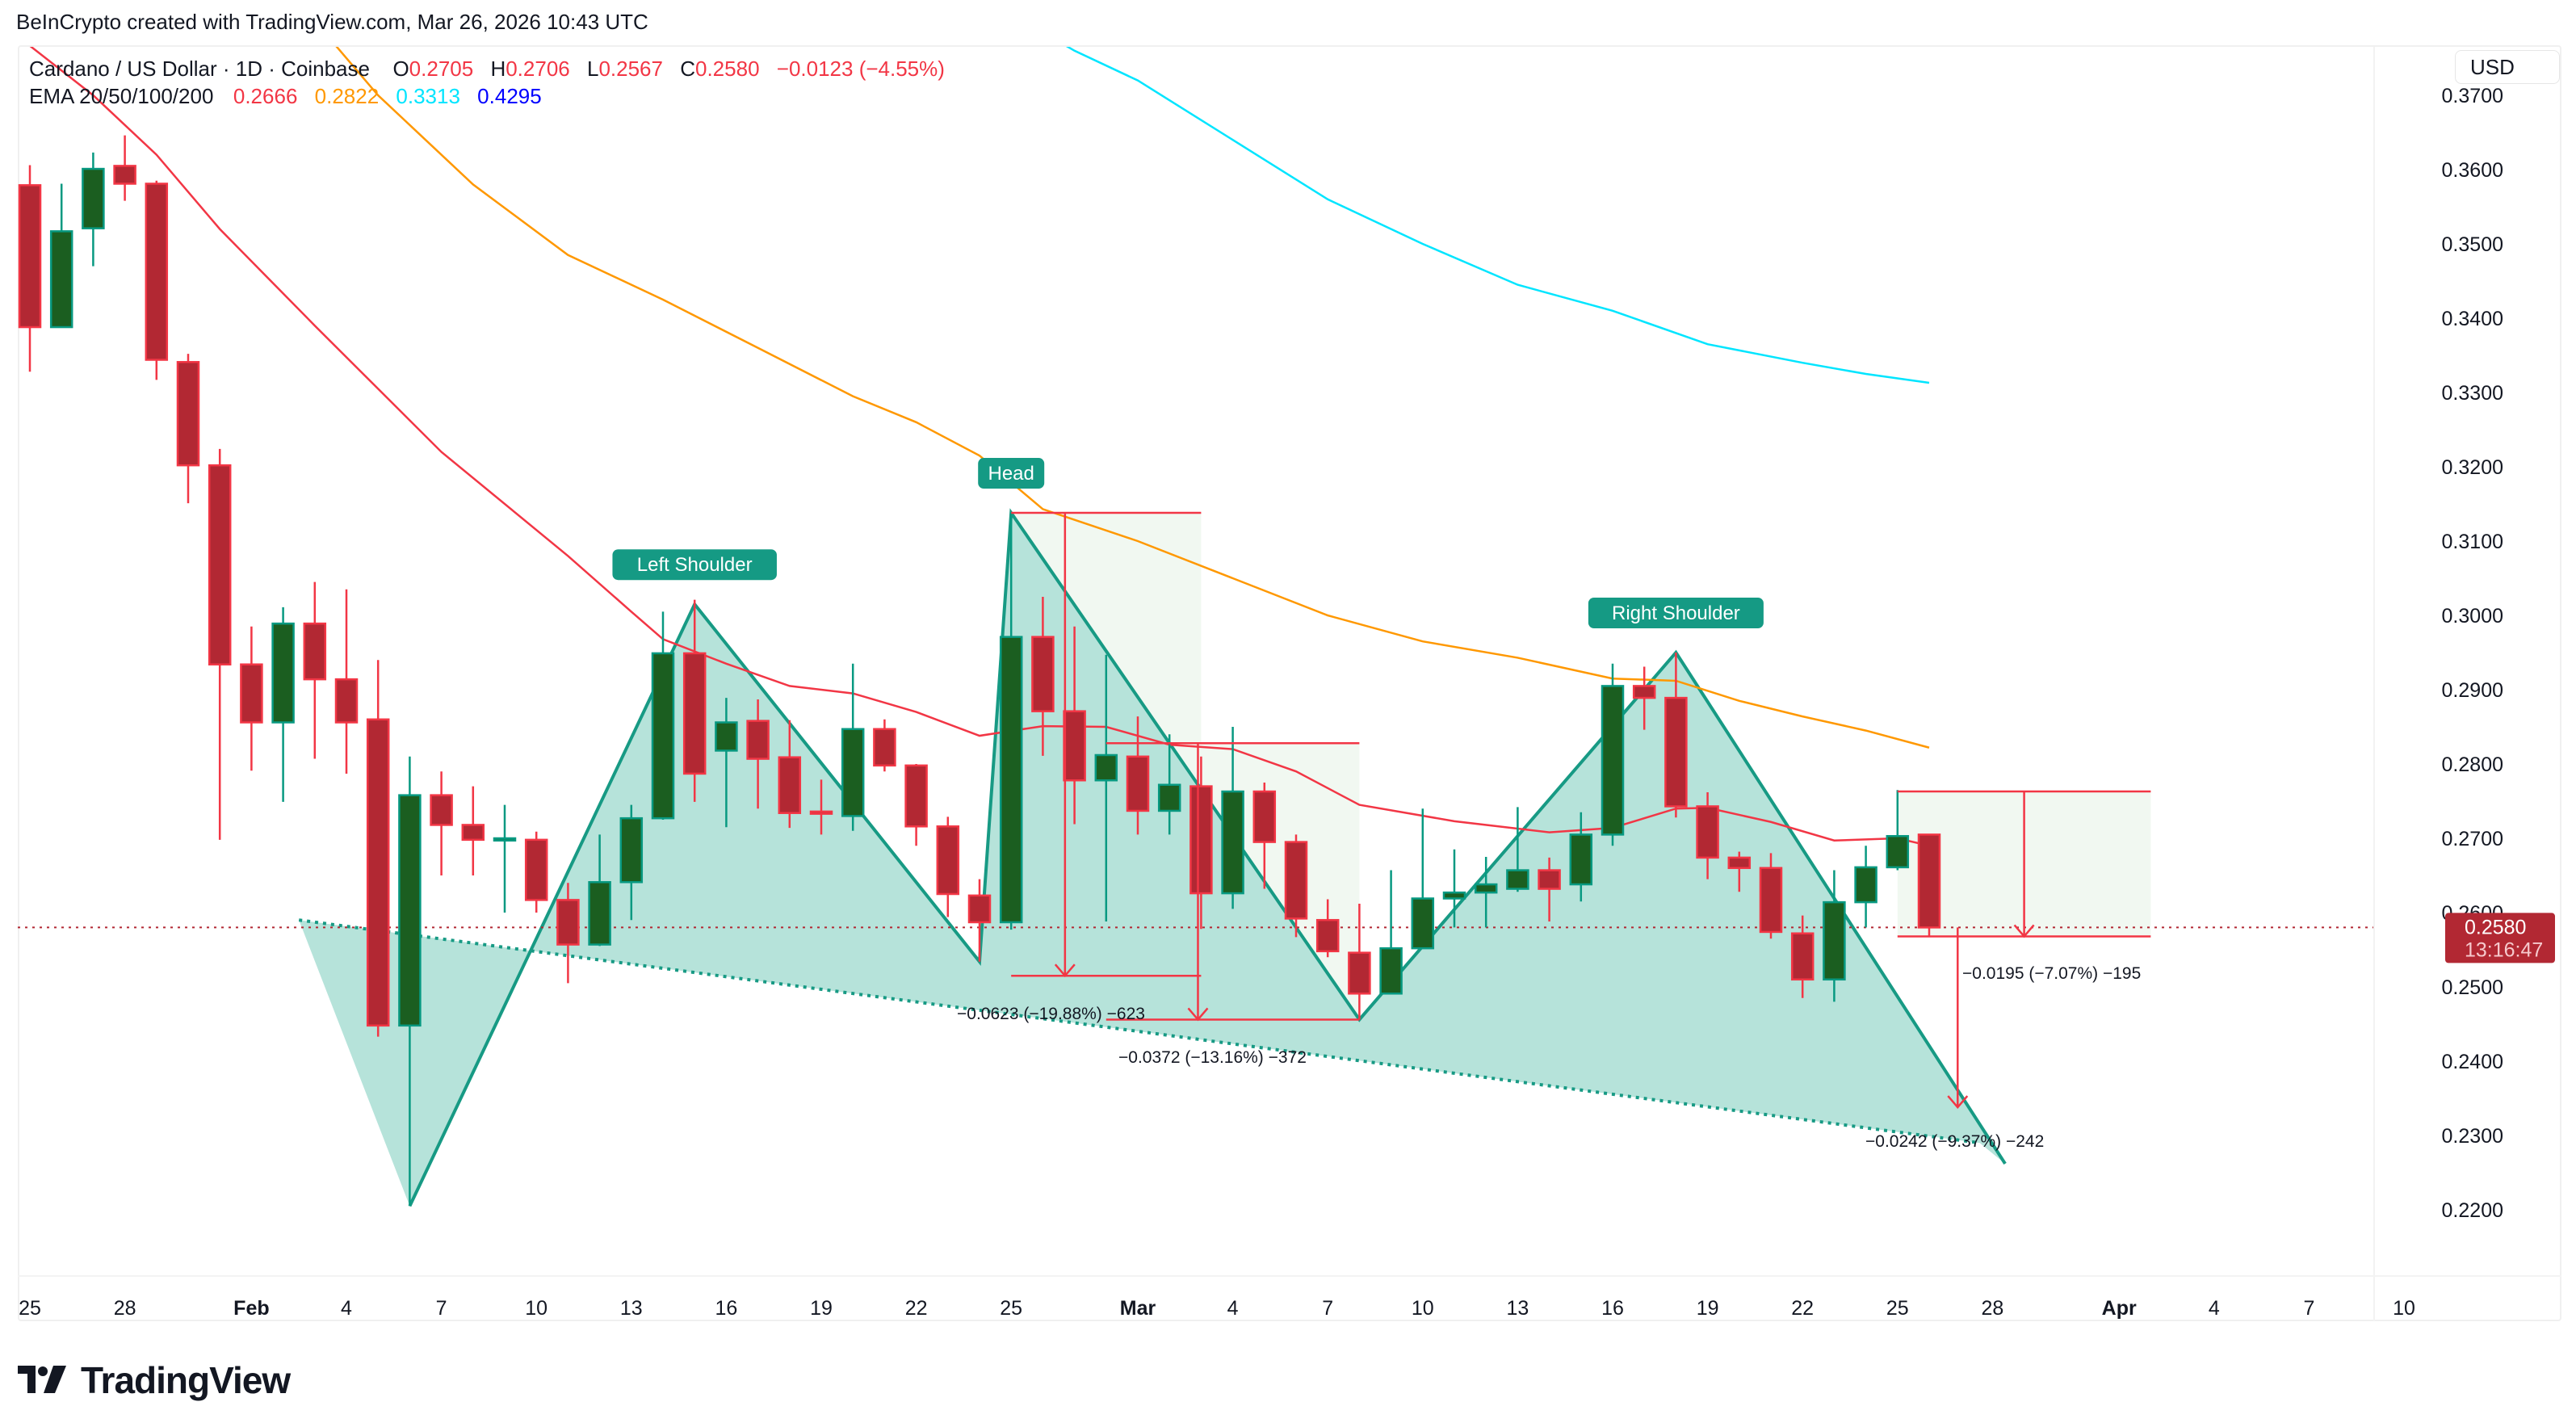 The width and height of the screenshot is (2576, 1423). Describe the element at coordinates (1233, 1308) in the screenshot. I see `date-tick: 4` at that location.